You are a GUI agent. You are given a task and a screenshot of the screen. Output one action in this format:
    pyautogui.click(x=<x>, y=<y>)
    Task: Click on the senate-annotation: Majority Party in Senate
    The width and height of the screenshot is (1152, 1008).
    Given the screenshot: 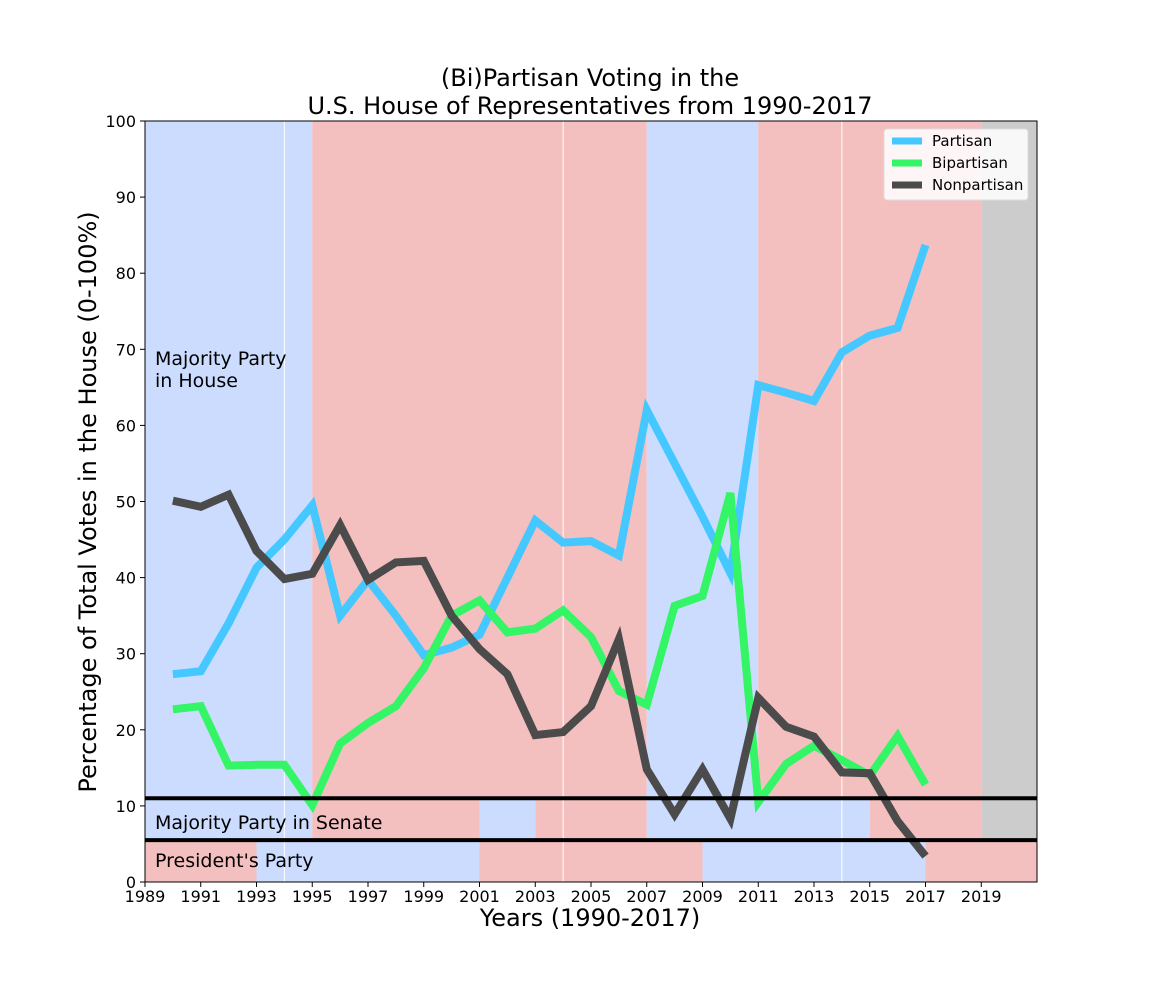 What is the action you would take?
    pyautogui.click(x=269, y=823)
    